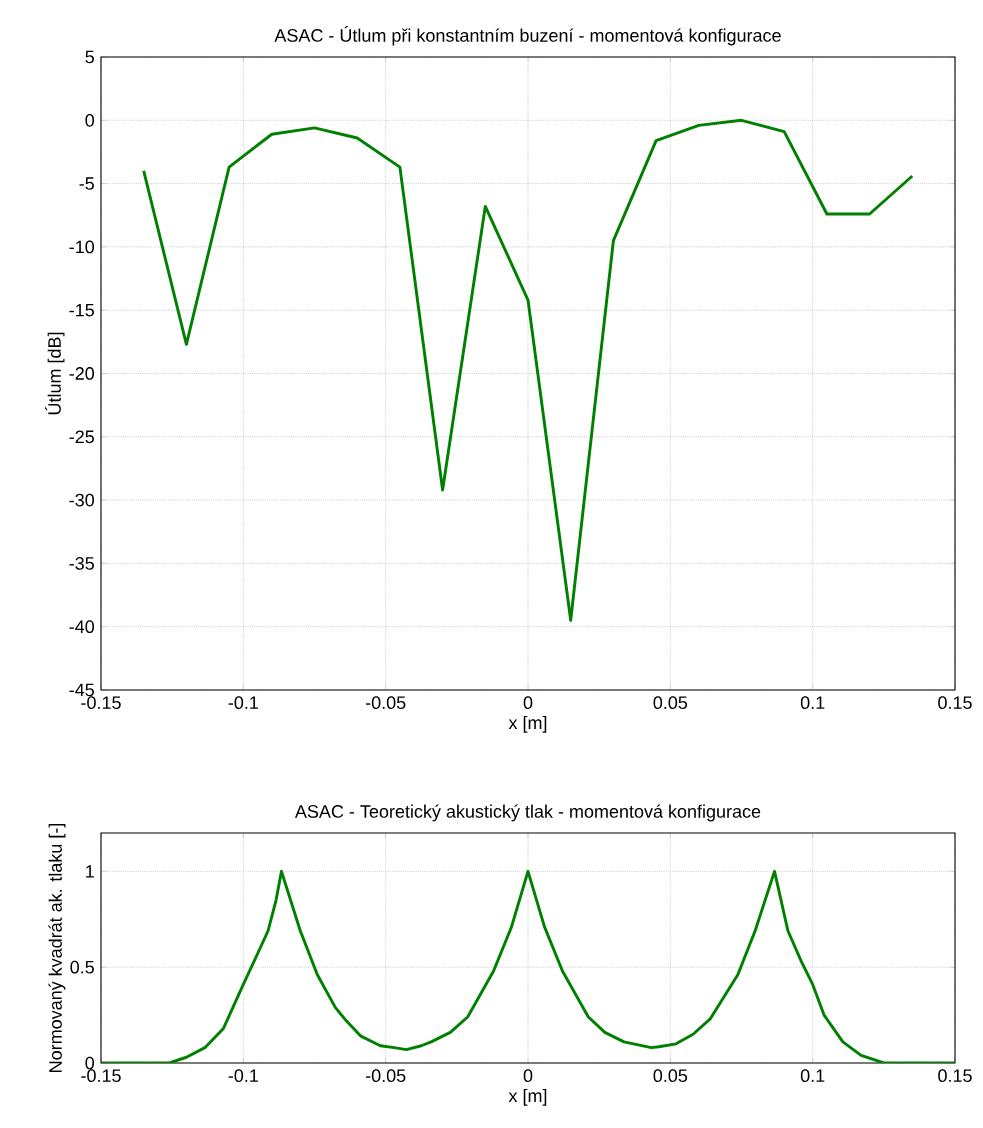 The image size is (983, 1128). I want to click on y-tick-label: -30, so click(82, 500).